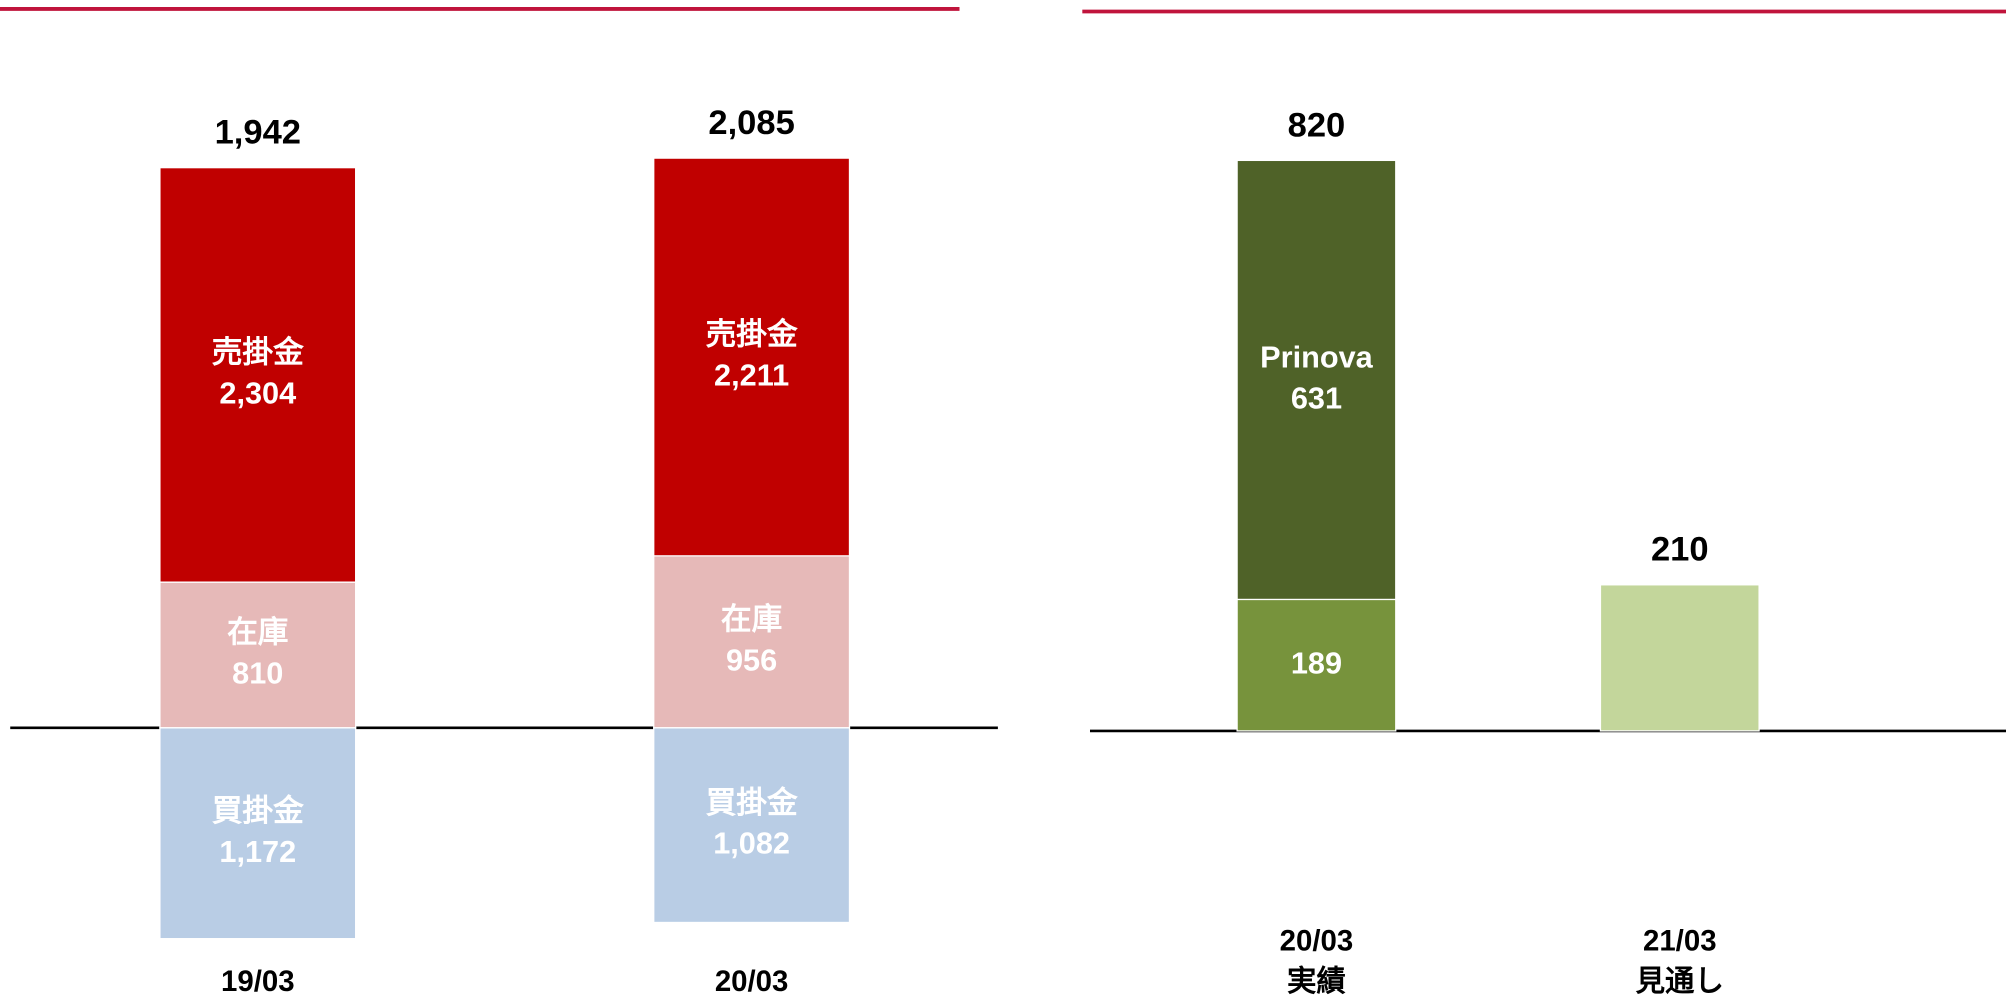 Image resolution: width=2006 pixels, height=1005 pixels. What do you see at coordinates (1316, 398) in the screenshot?
I see `segment-label: 631` at bounding box center [1316, 398].